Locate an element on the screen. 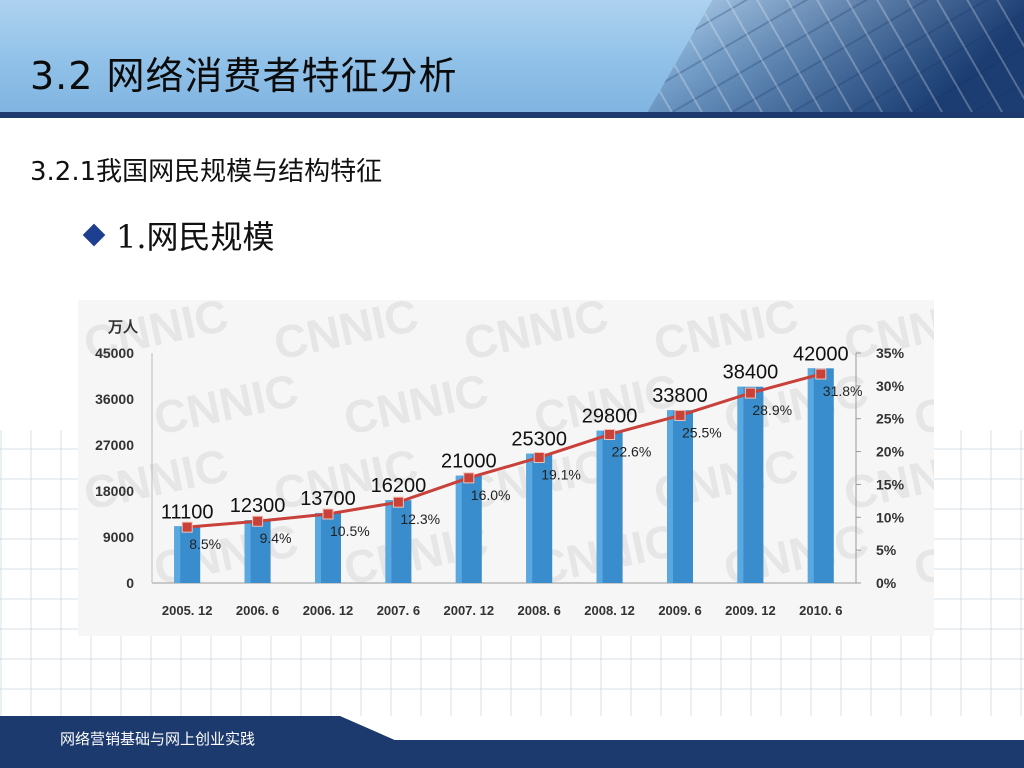  y-tick-label: 45000 is located at coordinates (114, 353).